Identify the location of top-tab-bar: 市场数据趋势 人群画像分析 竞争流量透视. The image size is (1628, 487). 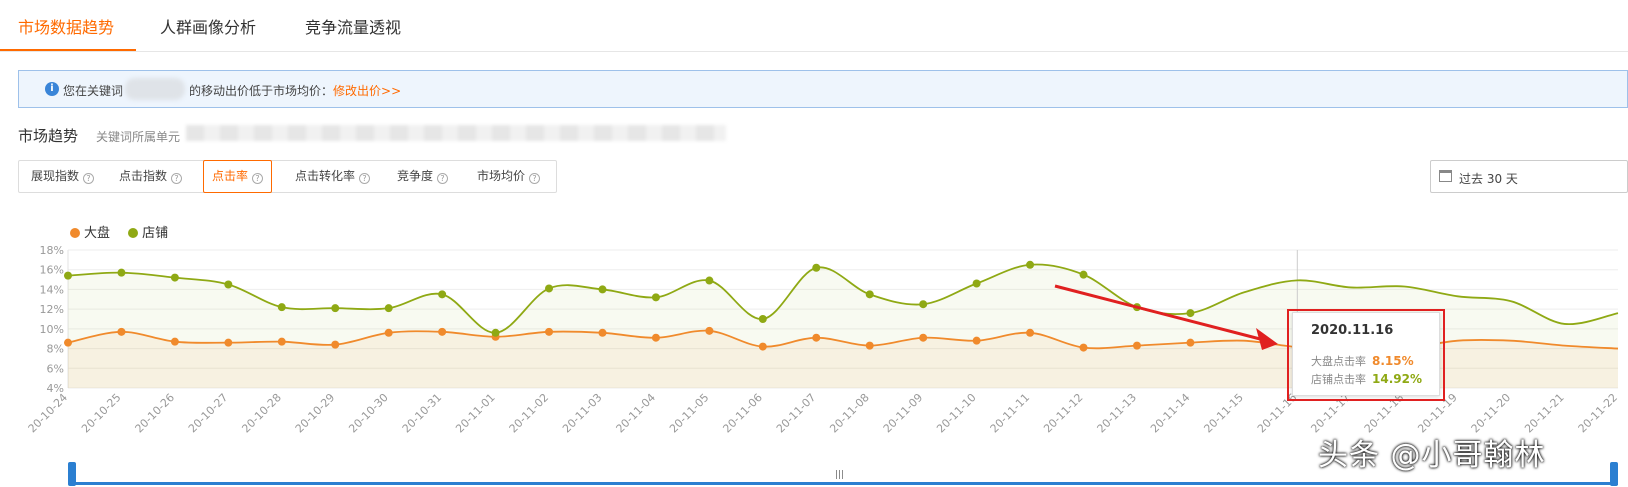
(814, 26).